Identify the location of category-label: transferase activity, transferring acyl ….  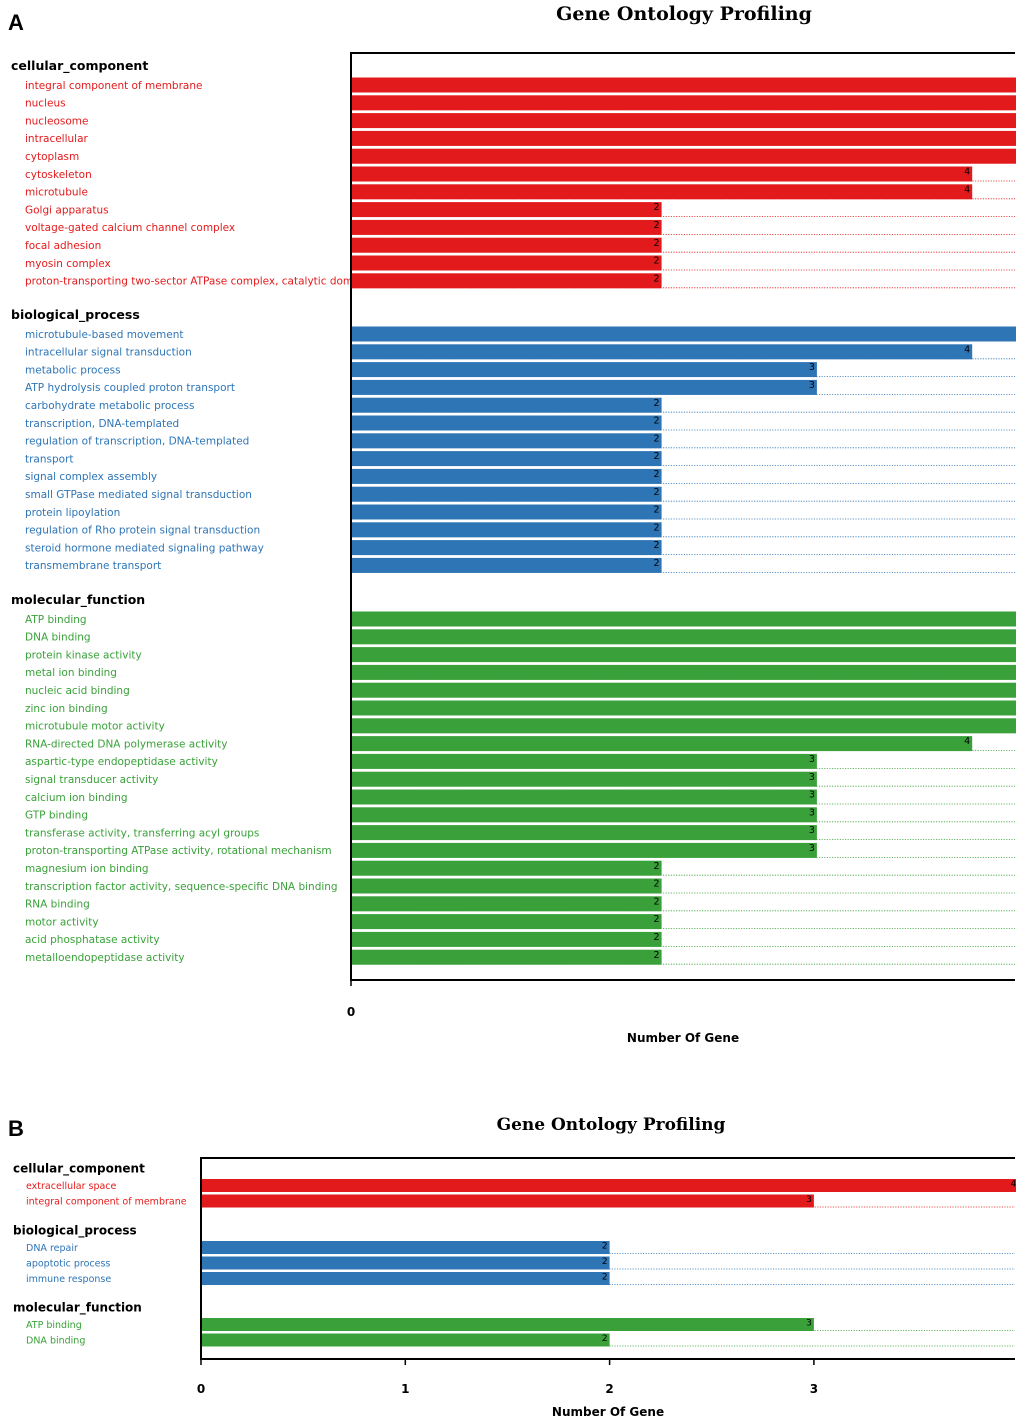
(142, 833).